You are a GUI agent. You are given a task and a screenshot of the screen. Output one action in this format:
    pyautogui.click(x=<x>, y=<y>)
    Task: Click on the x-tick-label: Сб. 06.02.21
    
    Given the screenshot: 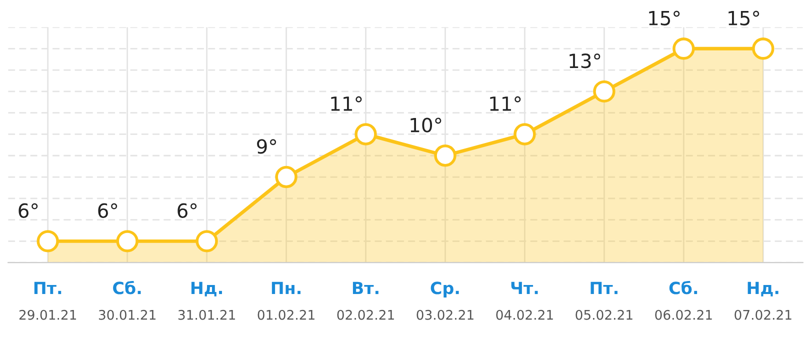 What is the action you would take?
    pyautogui.click(x=683, y=300)
    